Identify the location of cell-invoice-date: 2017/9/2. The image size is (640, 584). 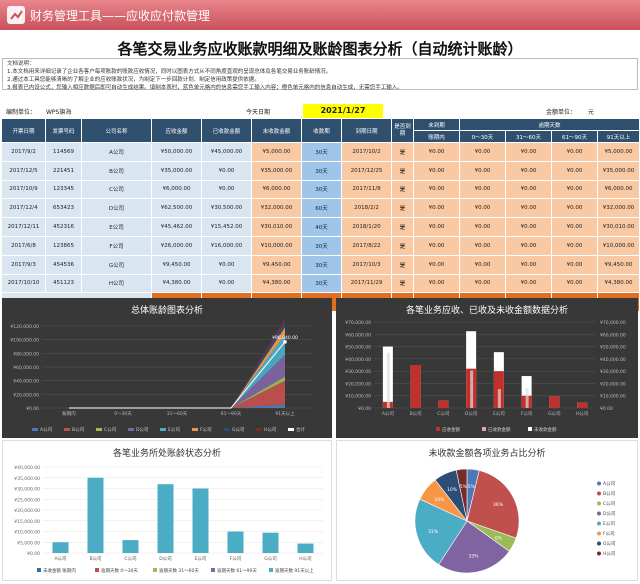
(23, 152).